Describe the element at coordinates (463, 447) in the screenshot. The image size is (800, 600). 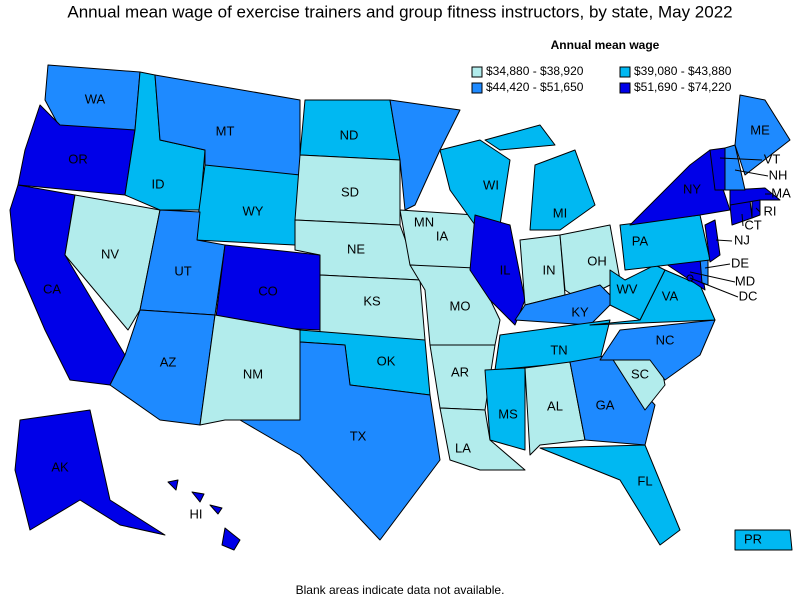
I see `state-label: LA` at that location.